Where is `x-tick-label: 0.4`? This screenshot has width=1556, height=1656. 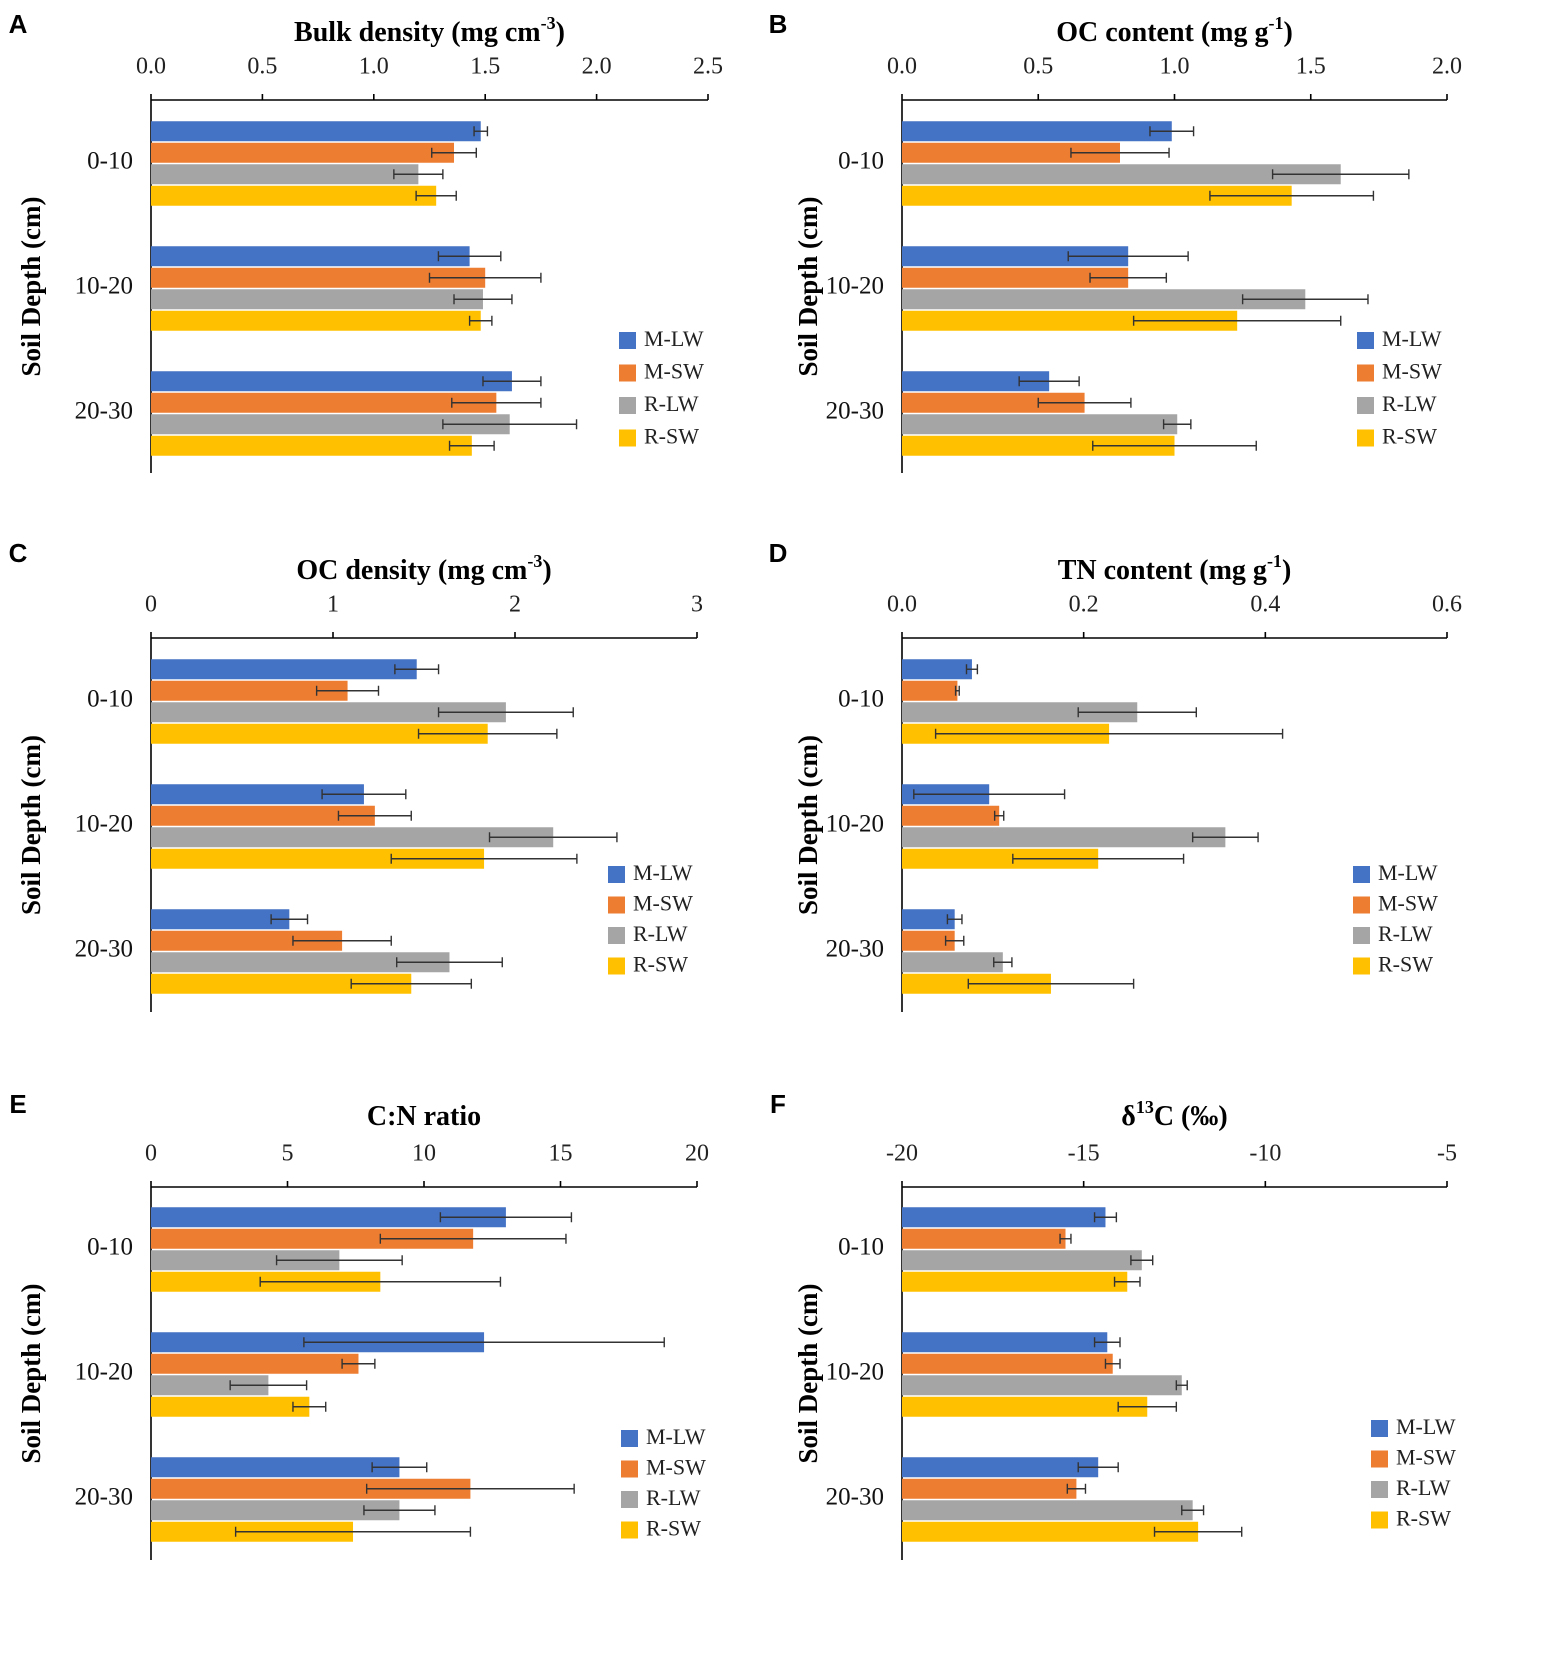 x-tick-label: 0.4 is located at coordinates (1265, 605).